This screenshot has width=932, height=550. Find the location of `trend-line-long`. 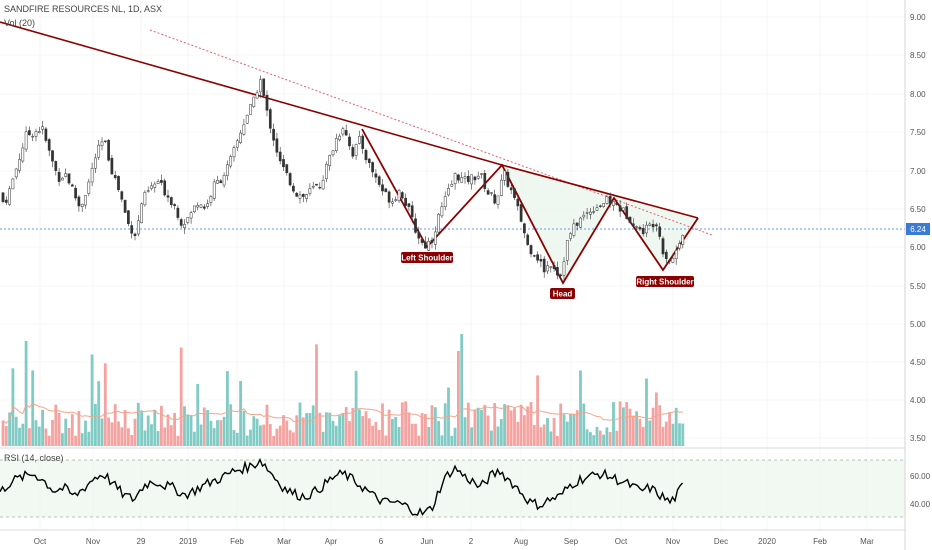

trend-line-long is located at coordinates (251, 93).